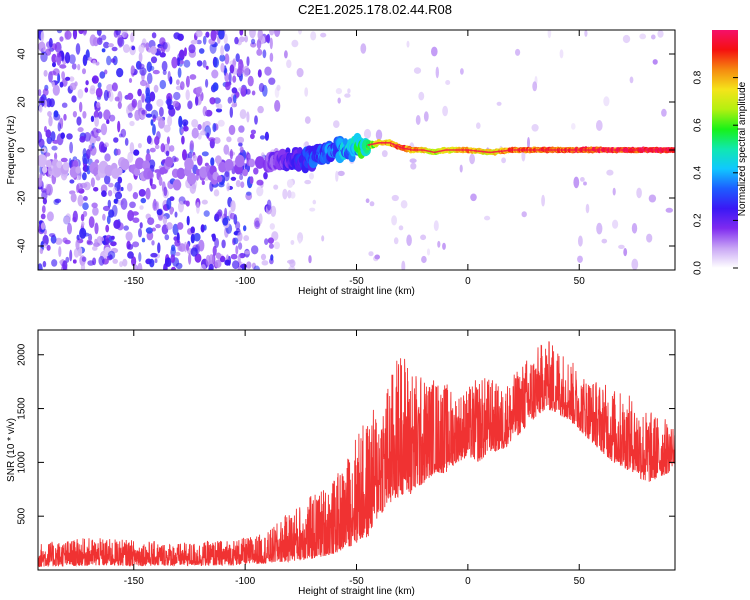  Describe the element at coordinates (11, 150) in the screenshot. I see `y-axis-label: Frequency (Hz)` at that location.